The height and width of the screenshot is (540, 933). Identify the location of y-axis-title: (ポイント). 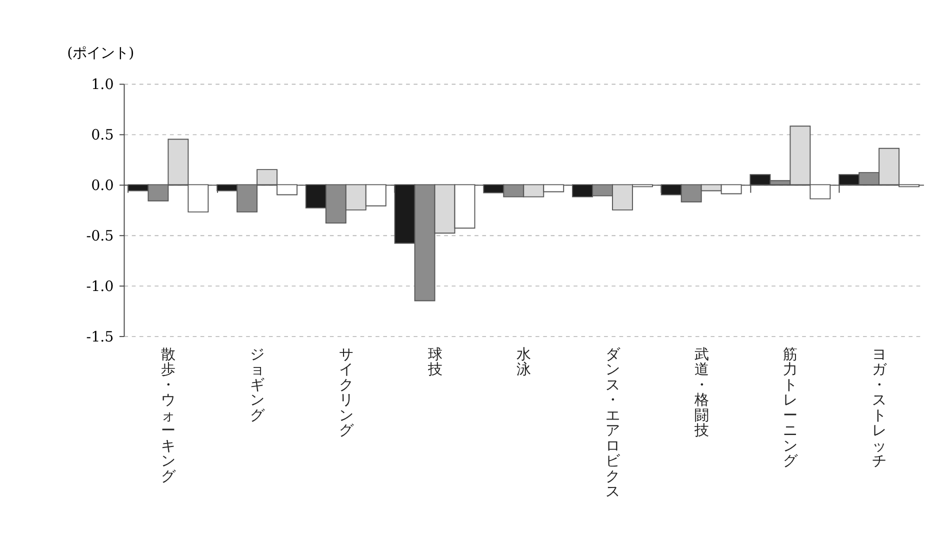
(100, 54).